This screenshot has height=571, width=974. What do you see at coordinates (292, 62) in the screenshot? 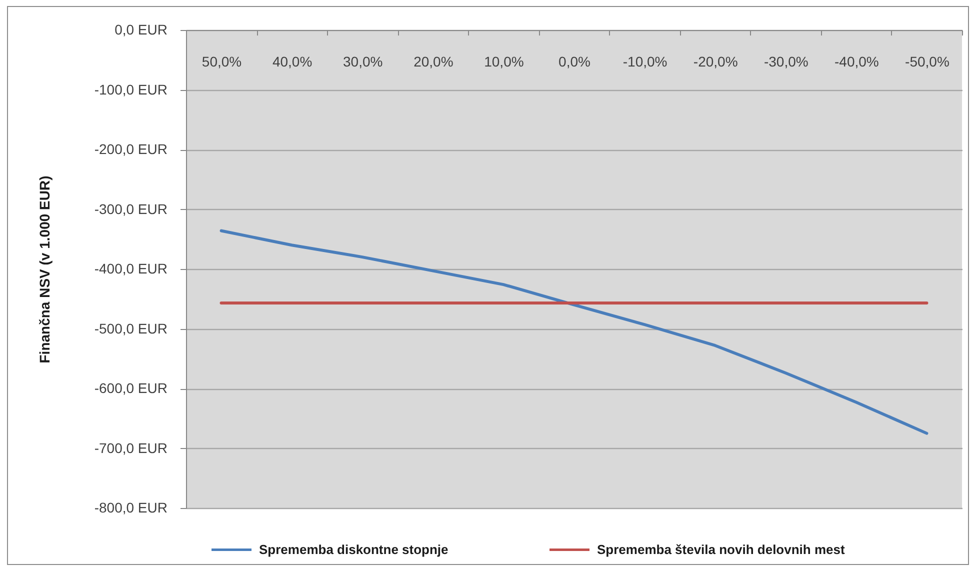
I see `x-tick-label: 40,0%` at bounding box center [292, 62].